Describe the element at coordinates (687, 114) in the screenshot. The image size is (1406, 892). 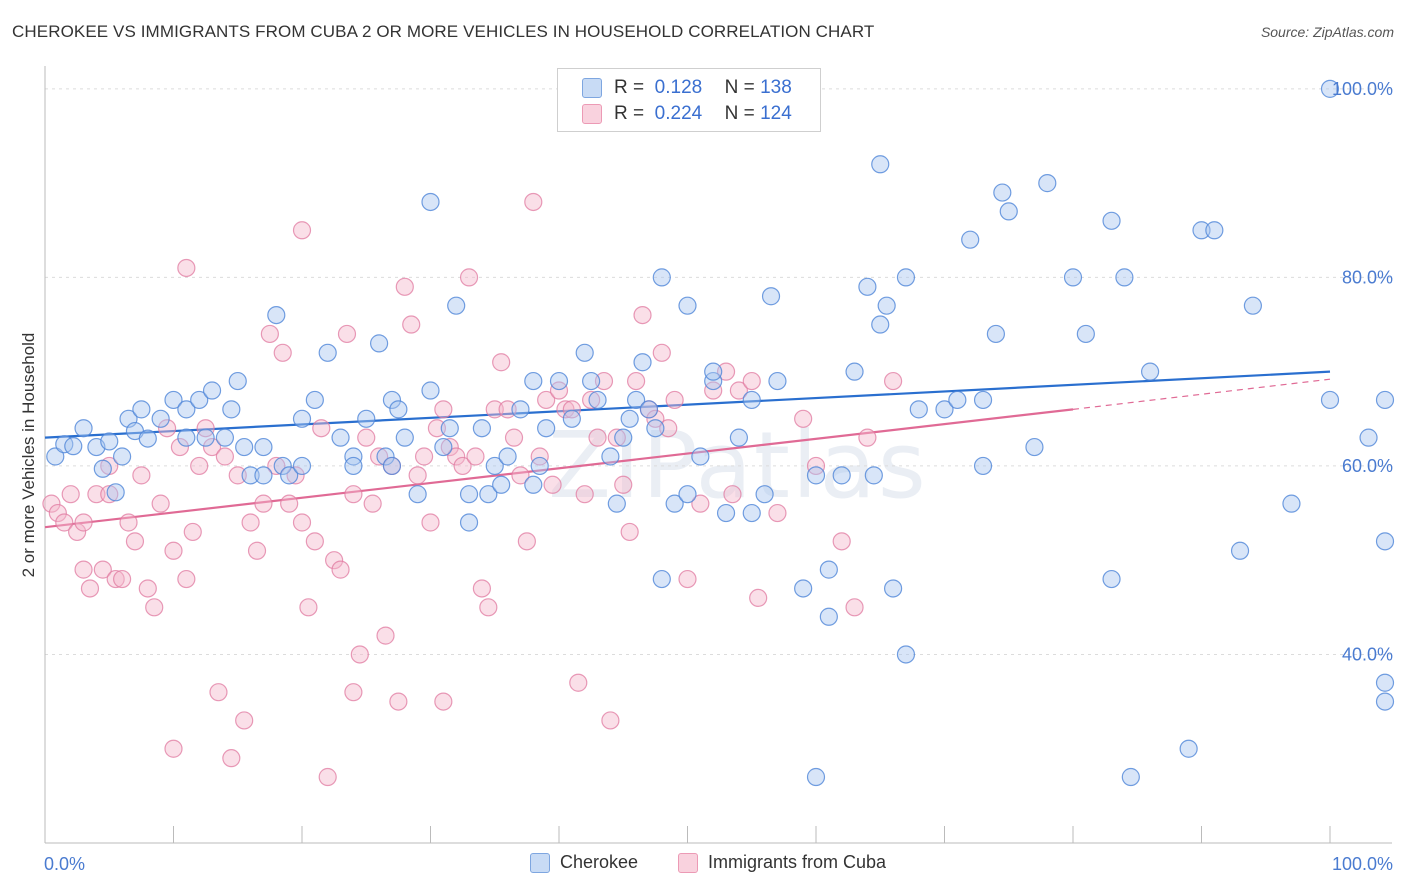
I see `stats-row-cuba: R = 0.224 N = 124` at that location.